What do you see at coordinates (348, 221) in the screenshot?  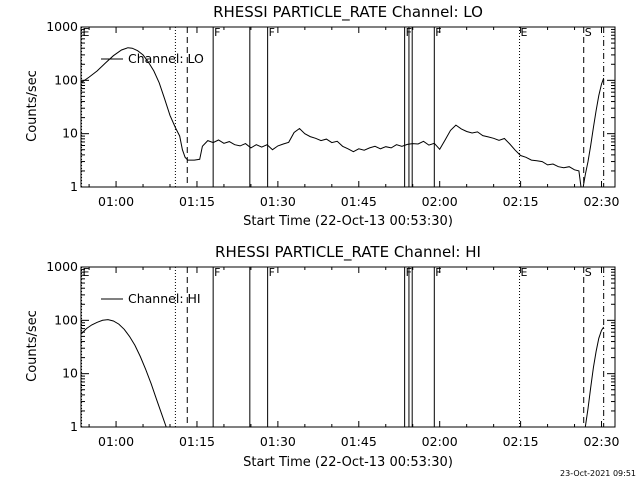 I see `panel-lo-xlabel: Start Time (22-Oct-13 00:53:30)` at bounding box center [348, 221].